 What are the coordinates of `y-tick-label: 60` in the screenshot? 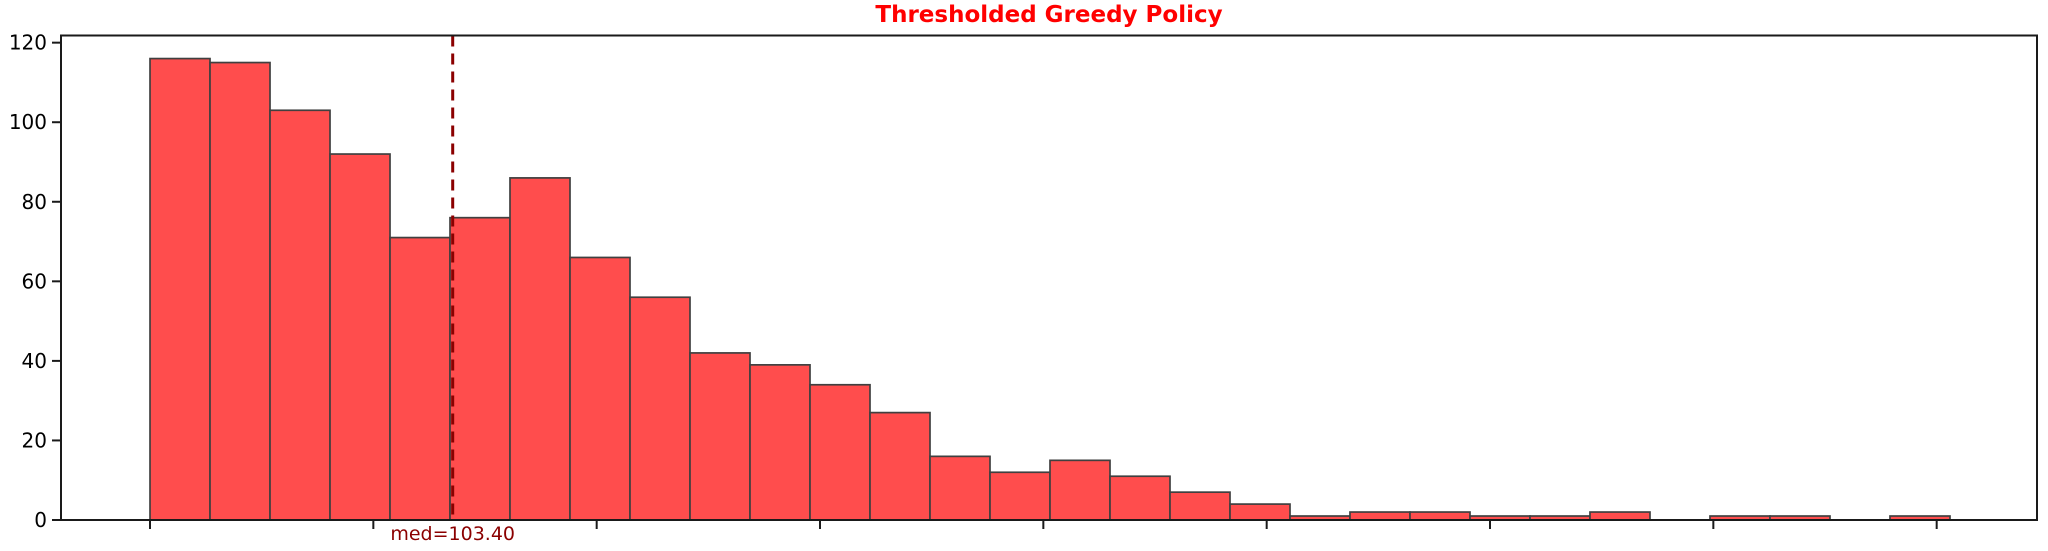 It's located at (34, 281).